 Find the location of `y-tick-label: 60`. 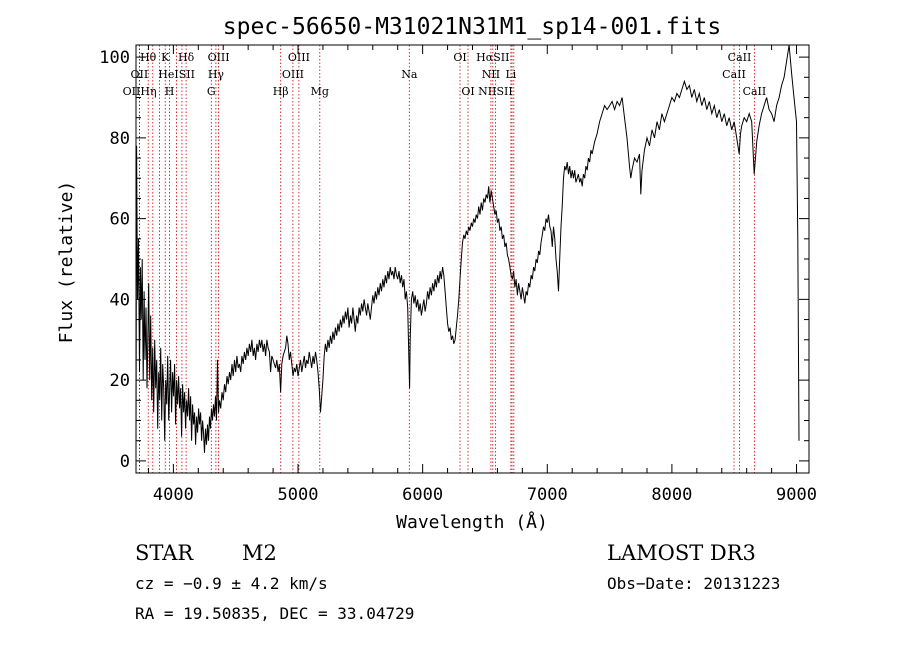

y-tick-label: 60 is located at coordinates (120, 220).